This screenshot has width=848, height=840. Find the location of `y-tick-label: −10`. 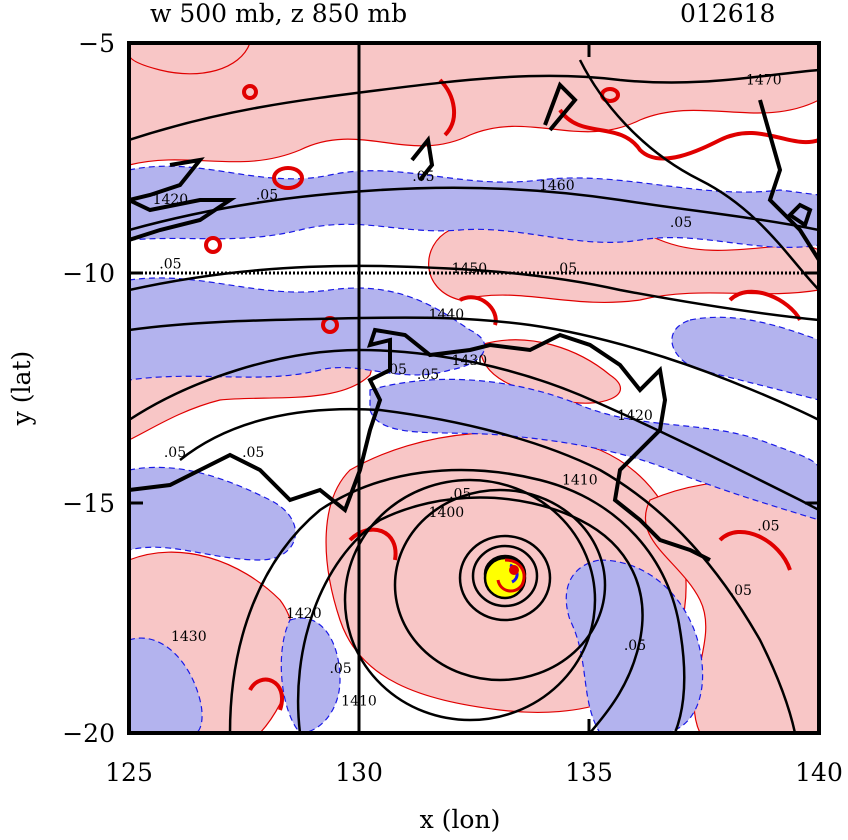

y-tick-label: −10 is located at coordinates (88, 273).